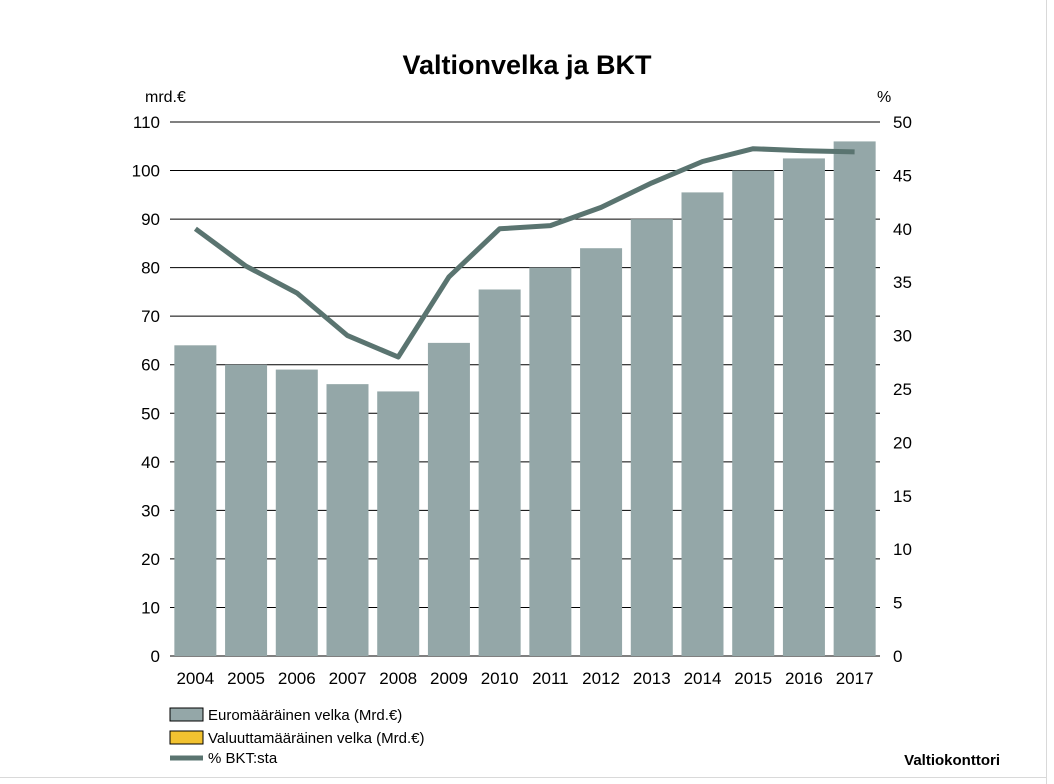 This screenshot has height=784, width=1054. What do you see at coordinates (500, 678) in the screenshot?
I see `x-label-2010: 2010` at bounding box center [500, 678].